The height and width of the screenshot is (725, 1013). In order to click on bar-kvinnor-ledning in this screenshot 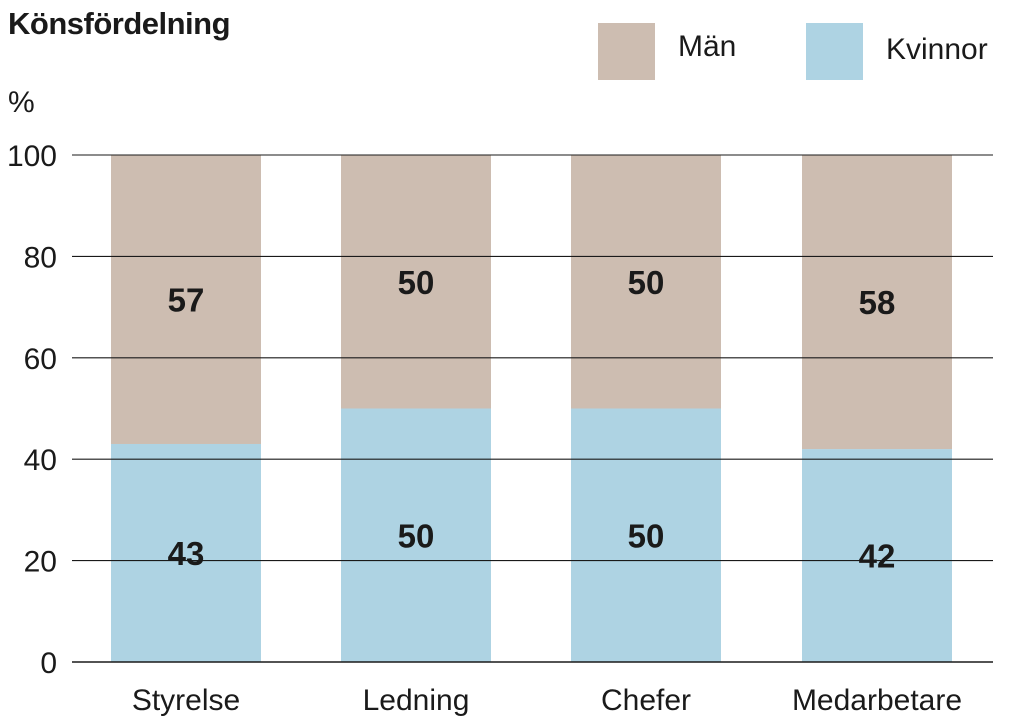, I will do `click(416, 535)`.